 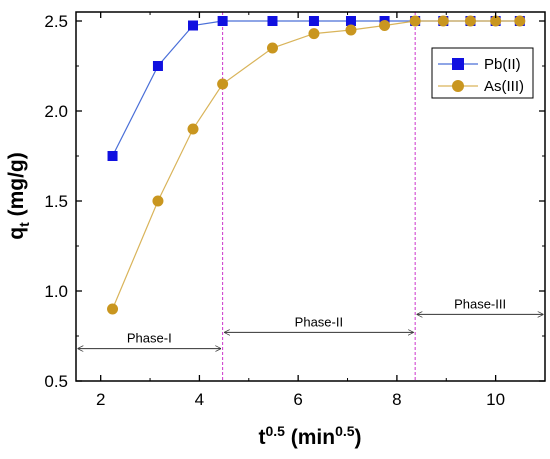 I want to click on legend-box, so click(x=482, y=73).